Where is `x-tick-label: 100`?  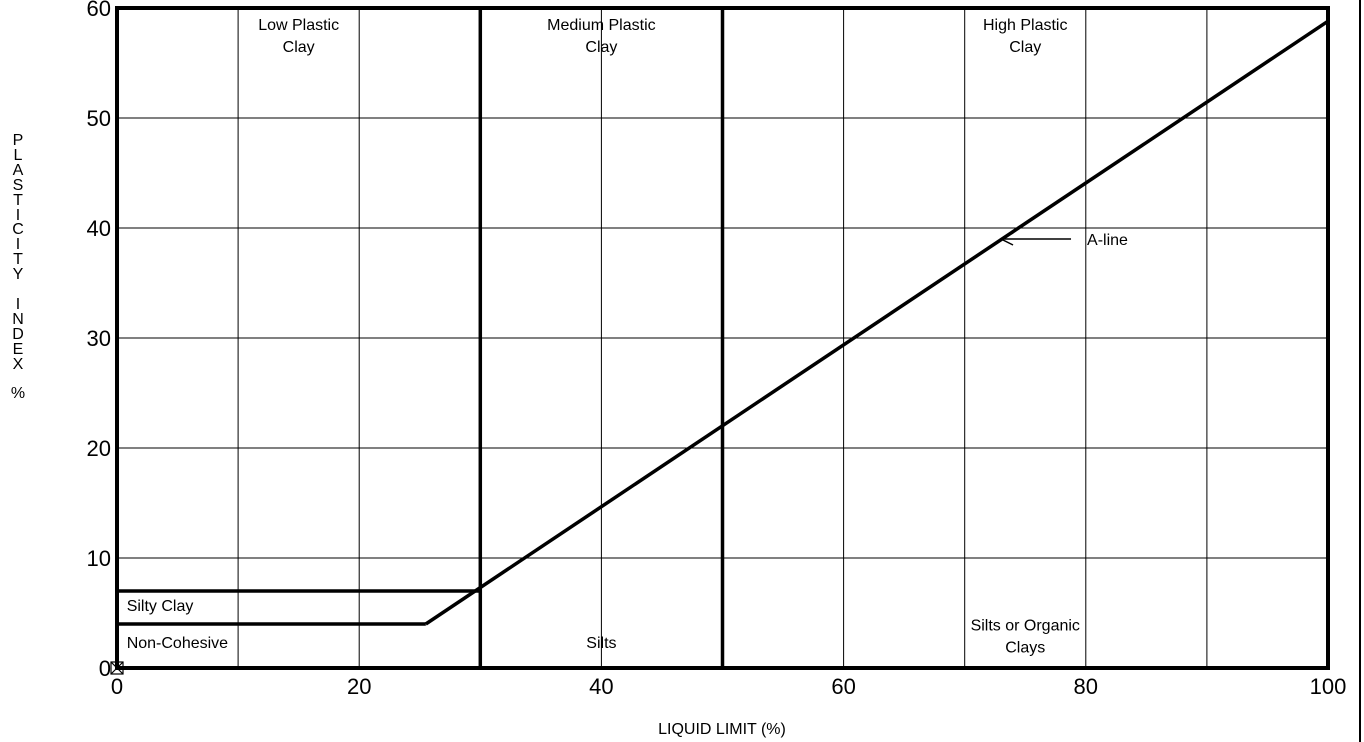
x-tick-label: 100 is located at coordinates (1328, 686).